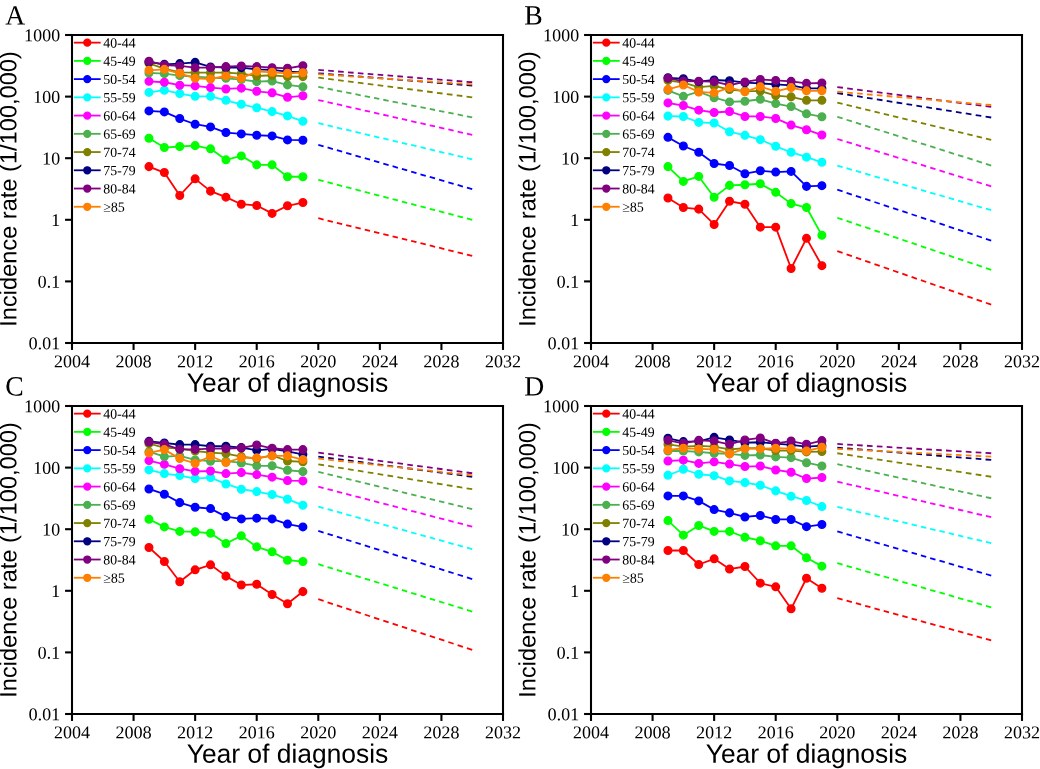  I want to click on chart-title: D, so click(534, 386).